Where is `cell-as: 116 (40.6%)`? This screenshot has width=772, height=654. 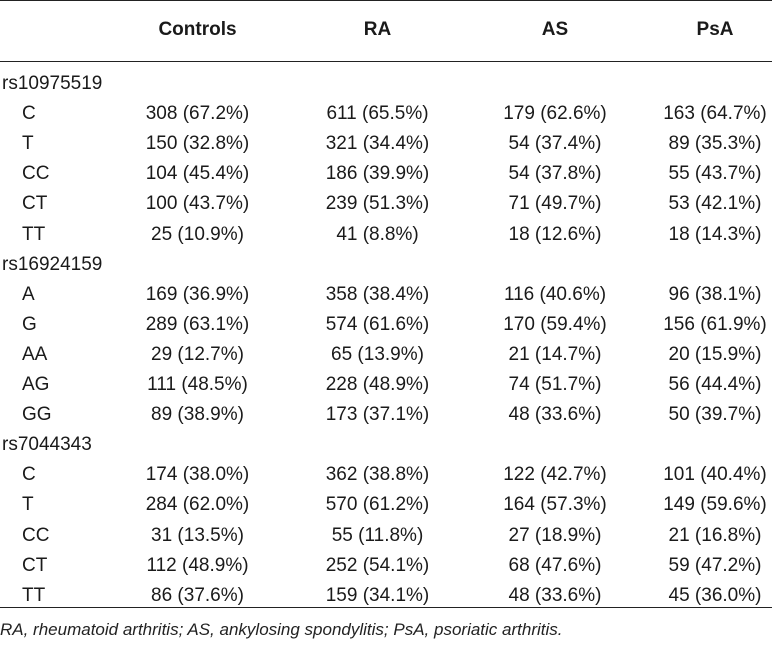 cell-as: 116 (40.6%) is located at coordinates (555, 294).